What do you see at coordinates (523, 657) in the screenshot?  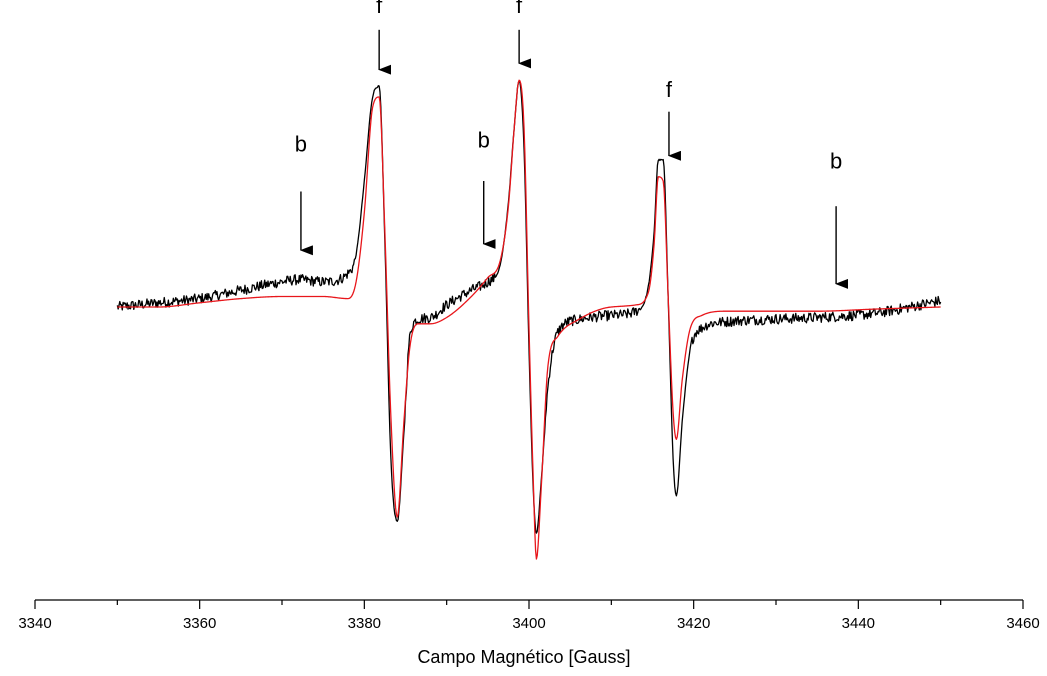 I see `x-axis-label: Campo Magnético [Gauss]` at bounding box center [523, 657].